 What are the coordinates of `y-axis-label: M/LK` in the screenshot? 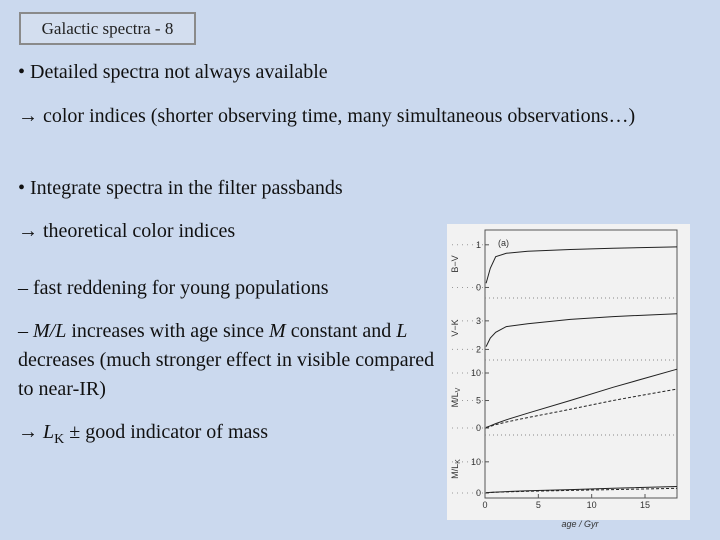 It's located at (456, 469).